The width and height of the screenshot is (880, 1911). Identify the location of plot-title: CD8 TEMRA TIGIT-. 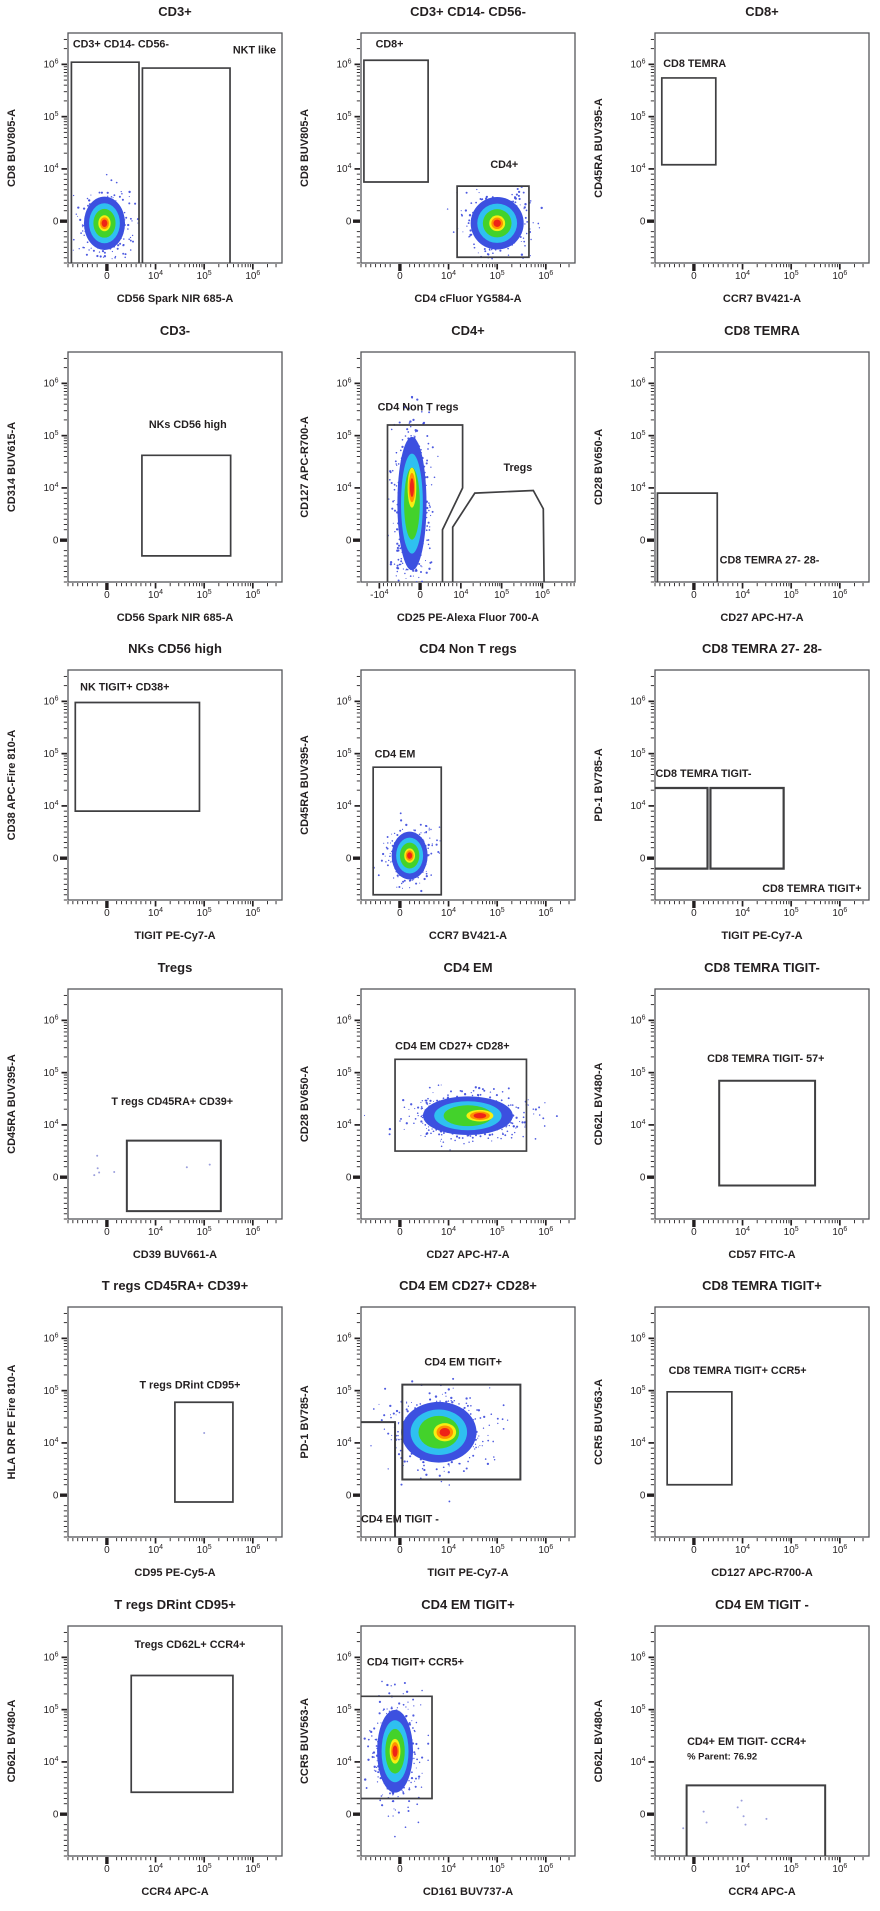
(762, 967).